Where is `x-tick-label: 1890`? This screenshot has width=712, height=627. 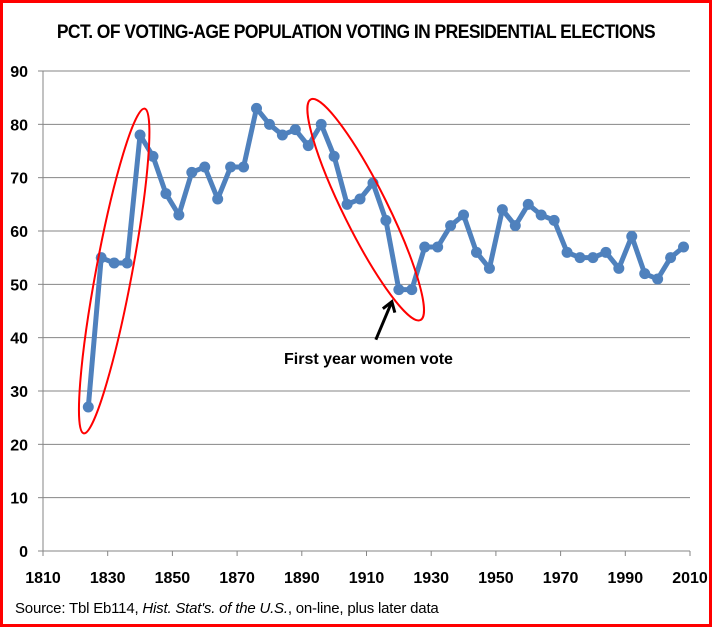
x-tick-label: 1890 is located at coordinates (302, 578).